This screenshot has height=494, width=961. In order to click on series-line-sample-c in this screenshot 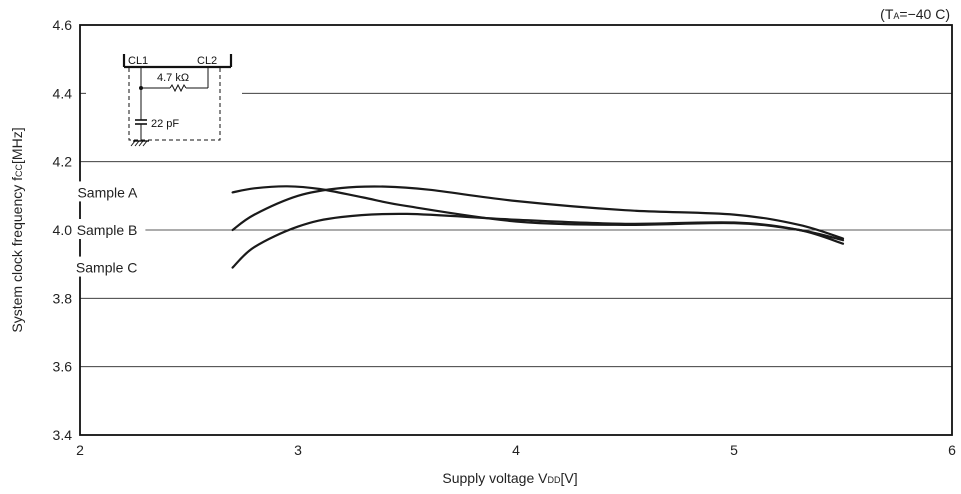, I will do `click(538, 240)`.